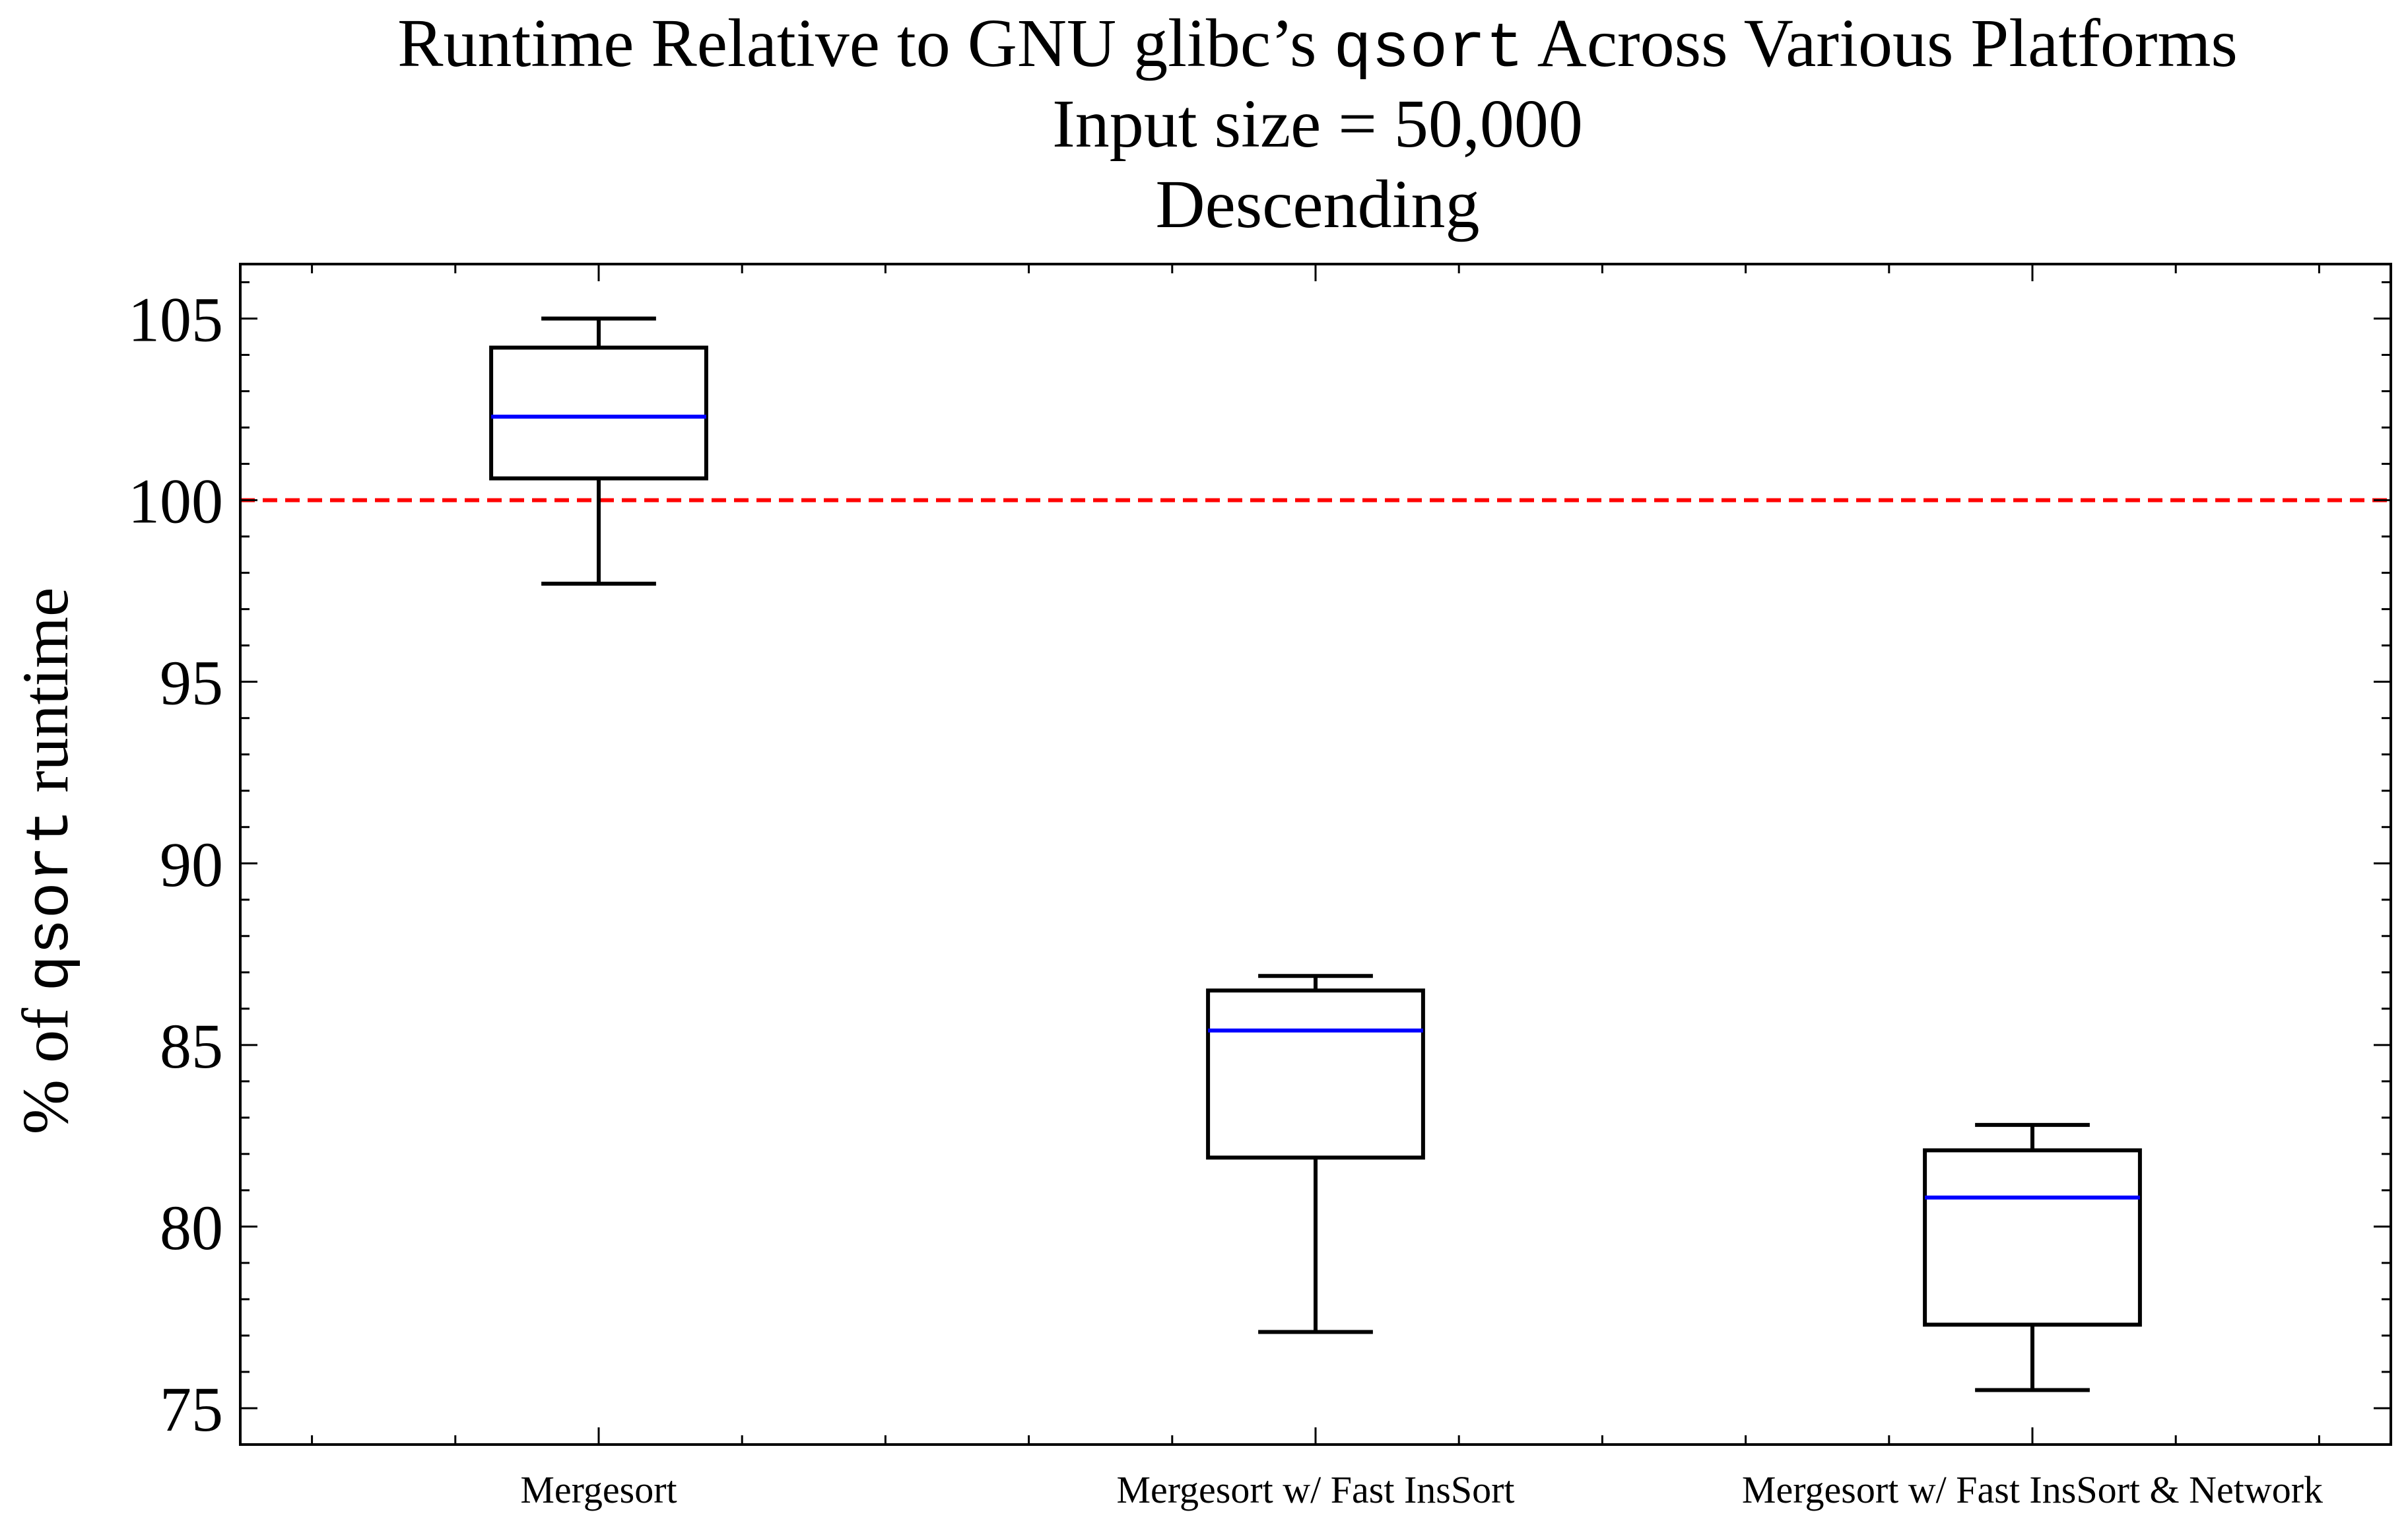 The image size is (2408, 1533). I want to click on chart-title-line-1-suffix: Across Various Platforms, so click(1880, 43).